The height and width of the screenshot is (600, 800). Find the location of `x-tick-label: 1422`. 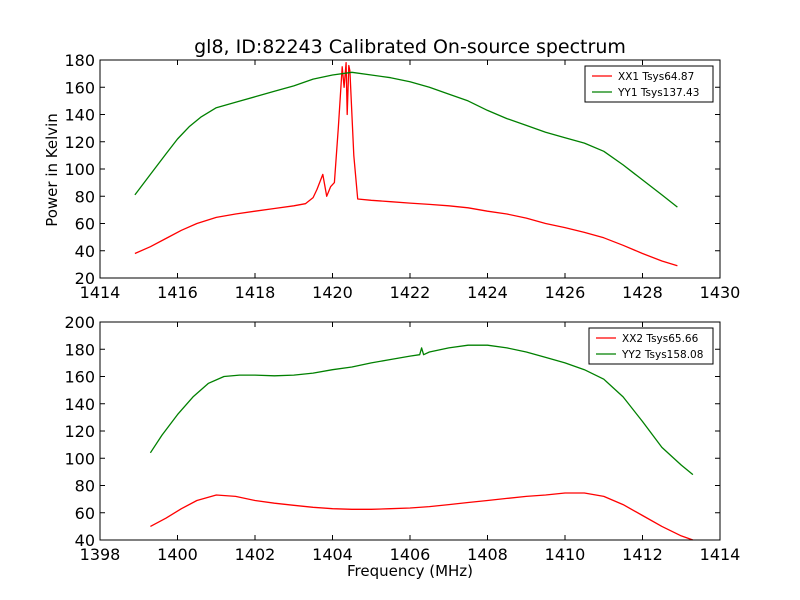

x-tick-label: 1422 is located at coordinates (410, 292).